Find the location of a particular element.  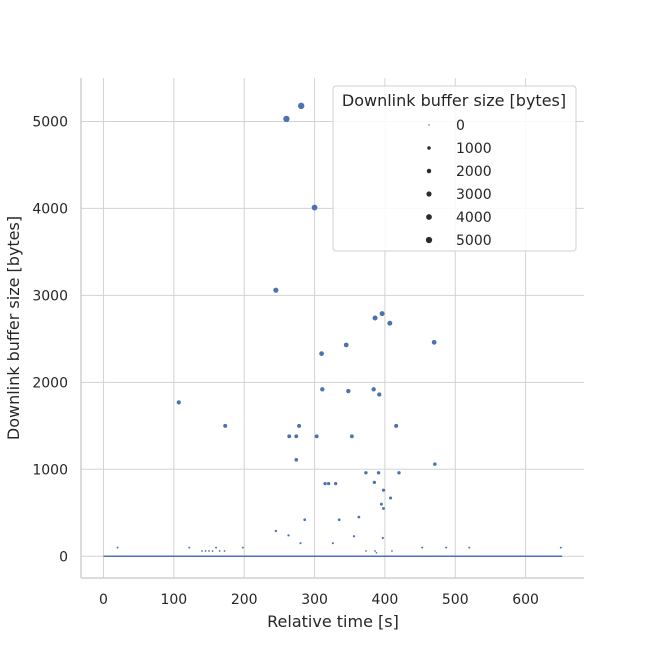

legend-box is located at coordinates (454, 168).